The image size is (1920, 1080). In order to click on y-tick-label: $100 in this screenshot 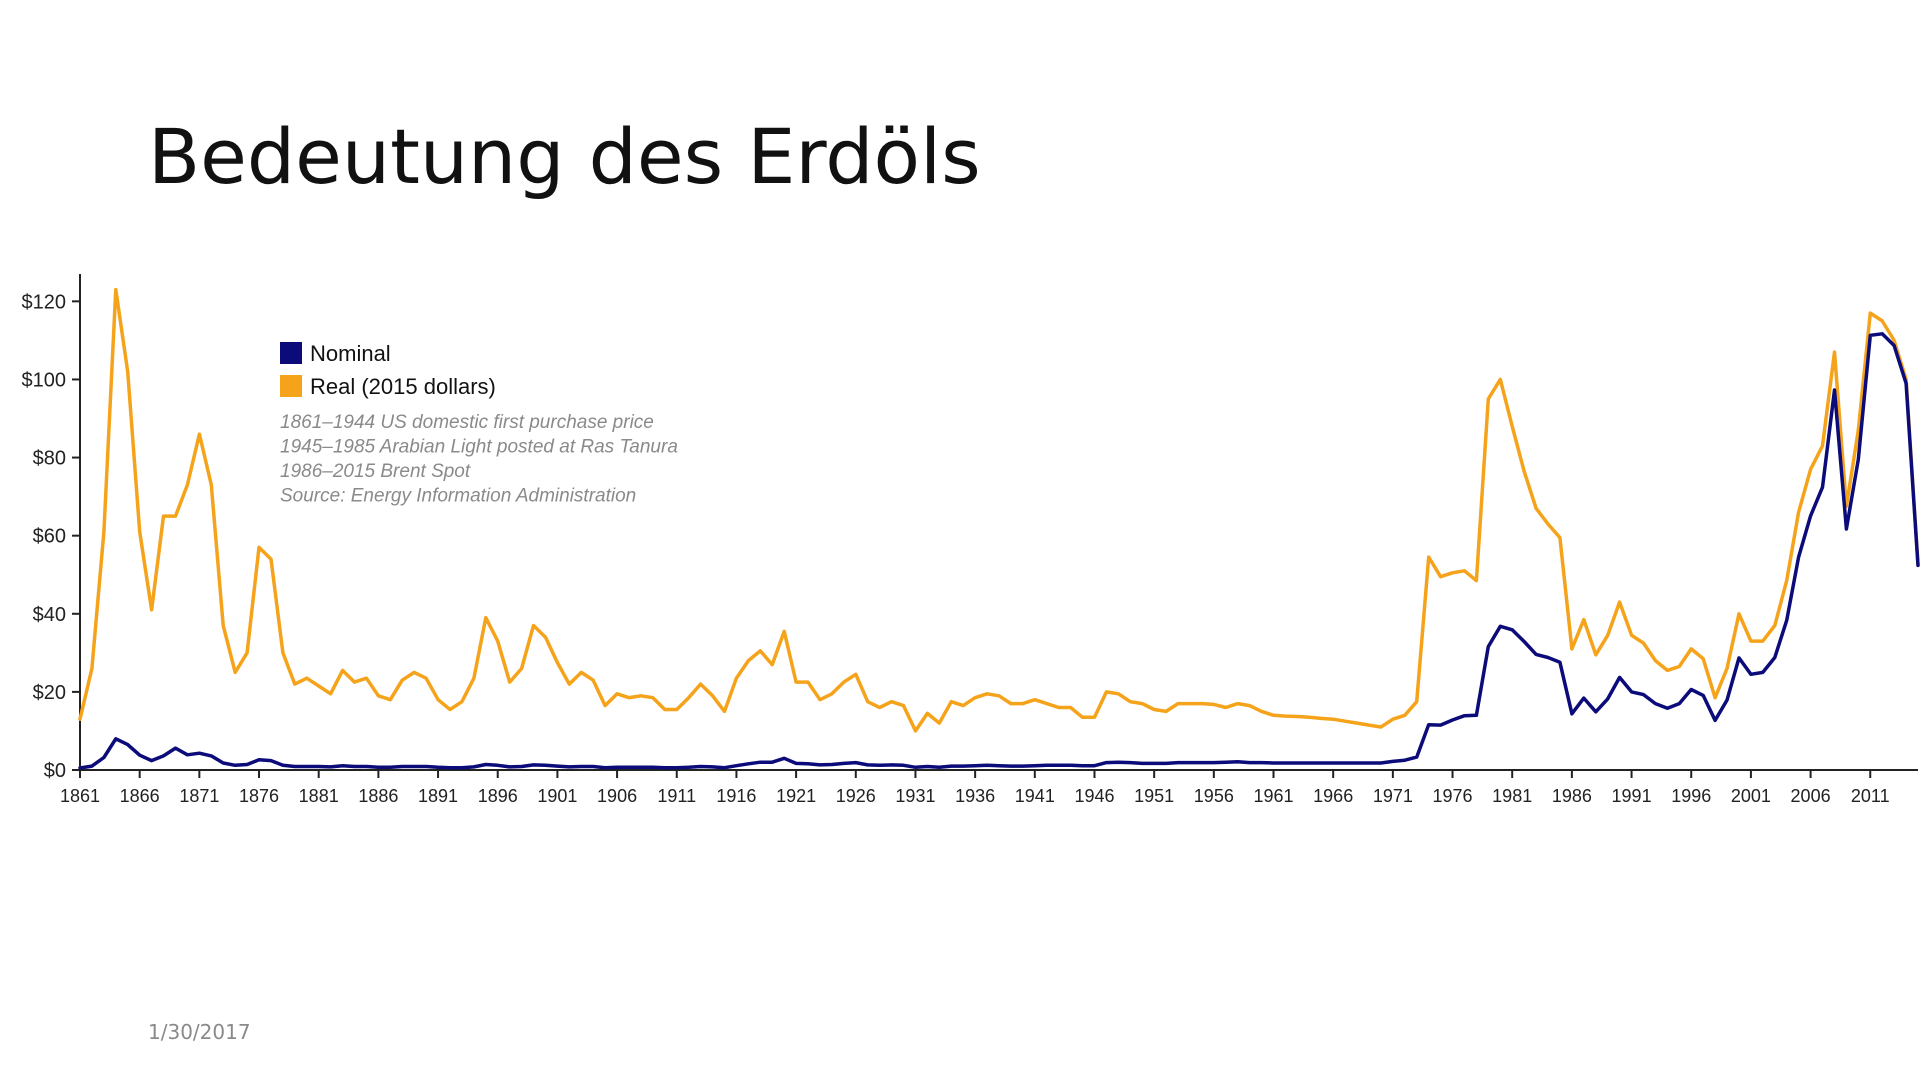, I will do `click(44, 380)`.